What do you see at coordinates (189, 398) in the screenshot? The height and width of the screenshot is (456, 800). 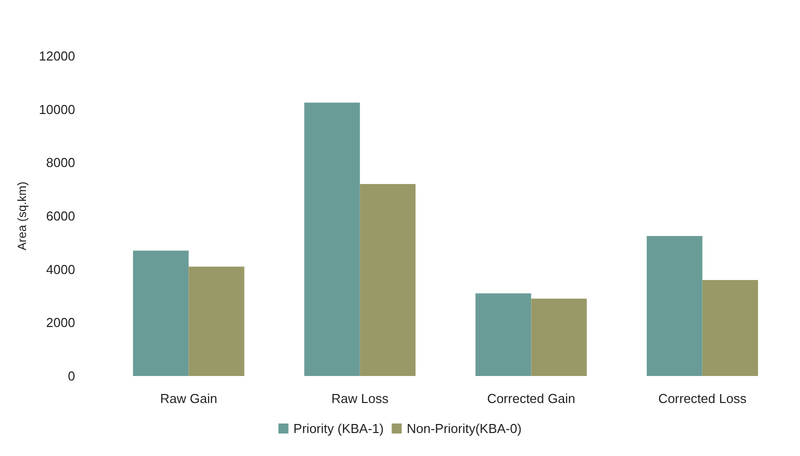 I see `x-tick-label: Raw Gain` at bounding box center [189, 398].